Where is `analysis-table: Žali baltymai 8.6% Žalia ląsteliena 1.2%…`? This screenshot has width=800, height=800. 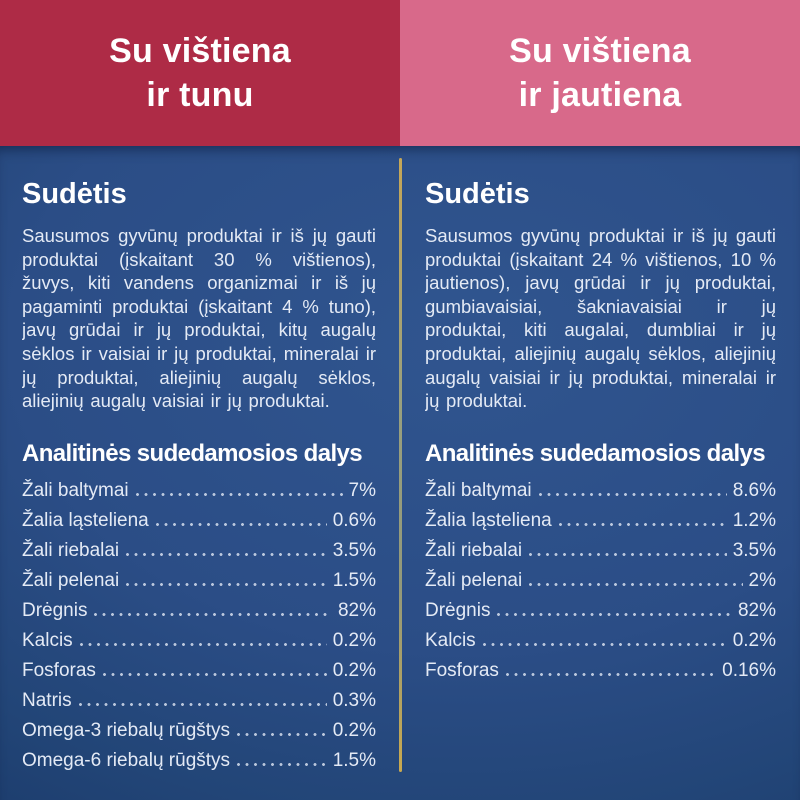
analysis-table: Žali baltymai 8.6% Žalia ląsteliena 1.2%… is located at coordinates (600, 585).